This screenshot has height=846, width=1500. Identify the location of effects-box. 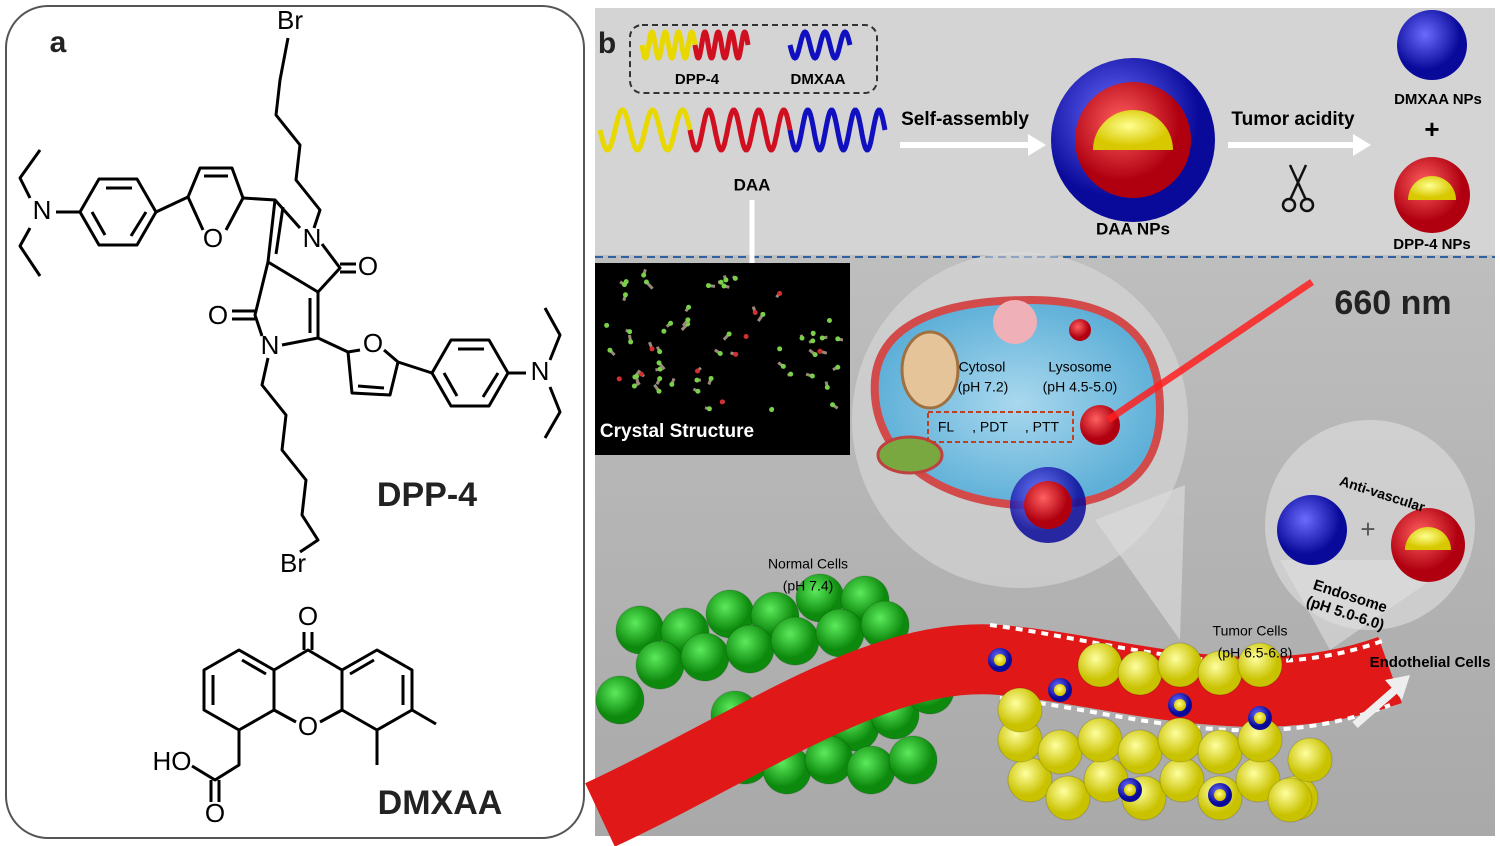
(1000, 427).